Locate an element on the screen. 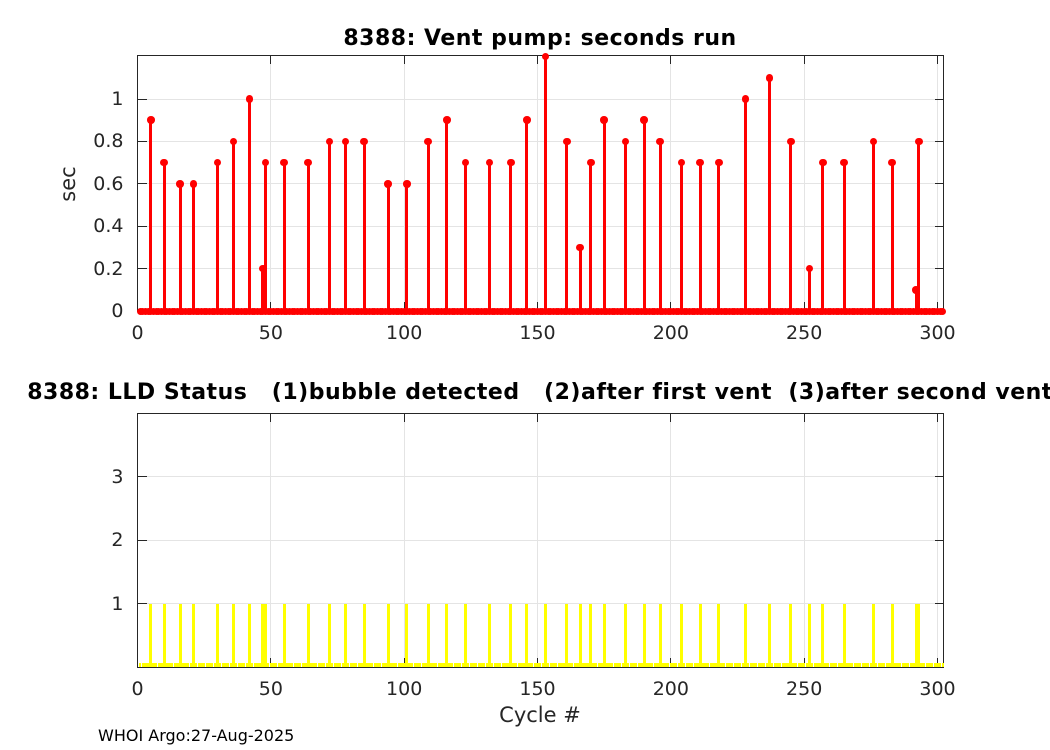  vent-pump-x-tick-label: 250 is located at coordinates (804, 333).